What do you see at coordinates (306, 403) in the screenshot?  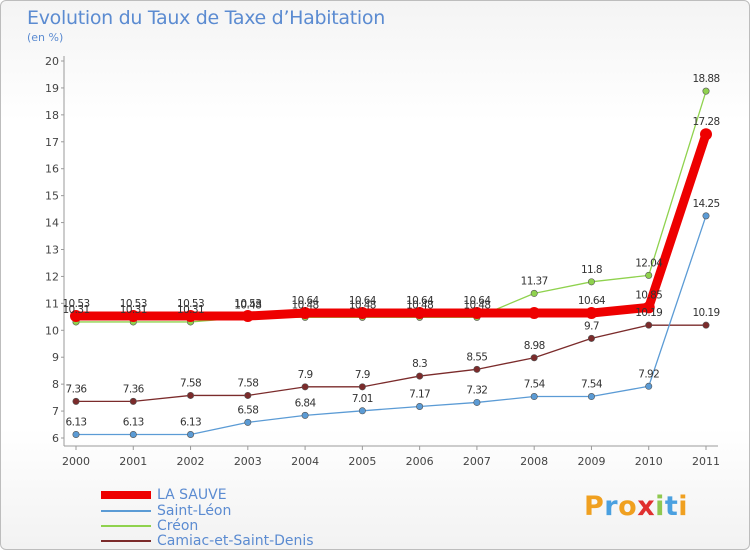 I see `data-label-1: 6.84` at bounding box center [306, 403].